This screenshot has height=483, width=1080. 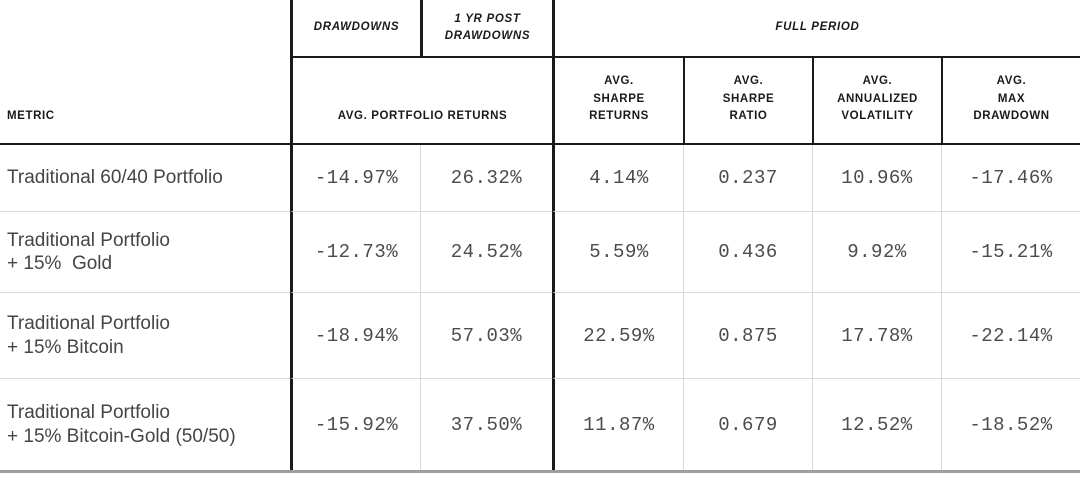 What do you see at coordinates (115, 178) in the screenshot?
I see `metric-label: Traditional 60/40 Portfolio` at bounding box center [115, 178].